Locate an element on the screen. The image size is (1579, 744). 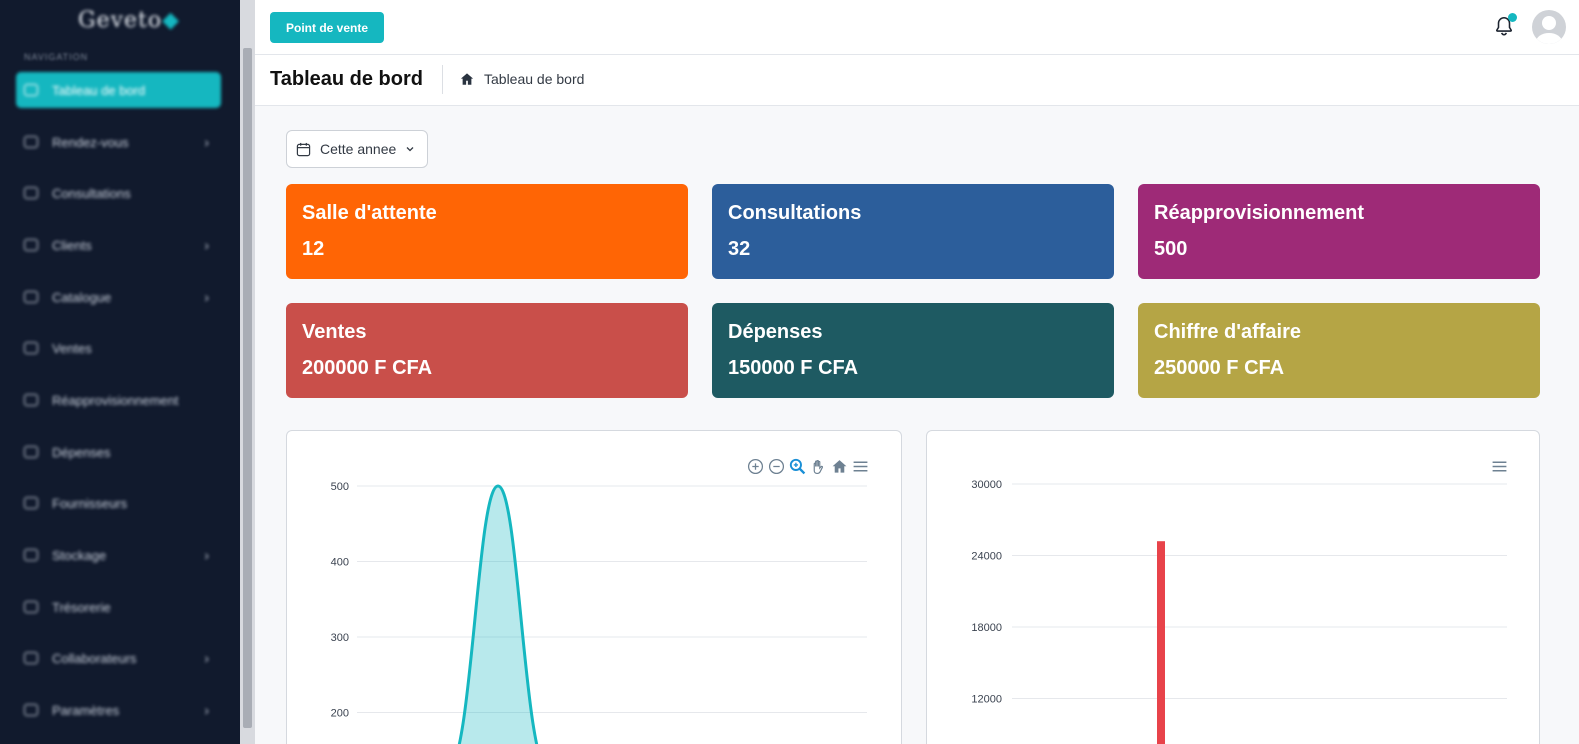
sidebar-item-label: Trésorerie is located at coordinates (81, 607).